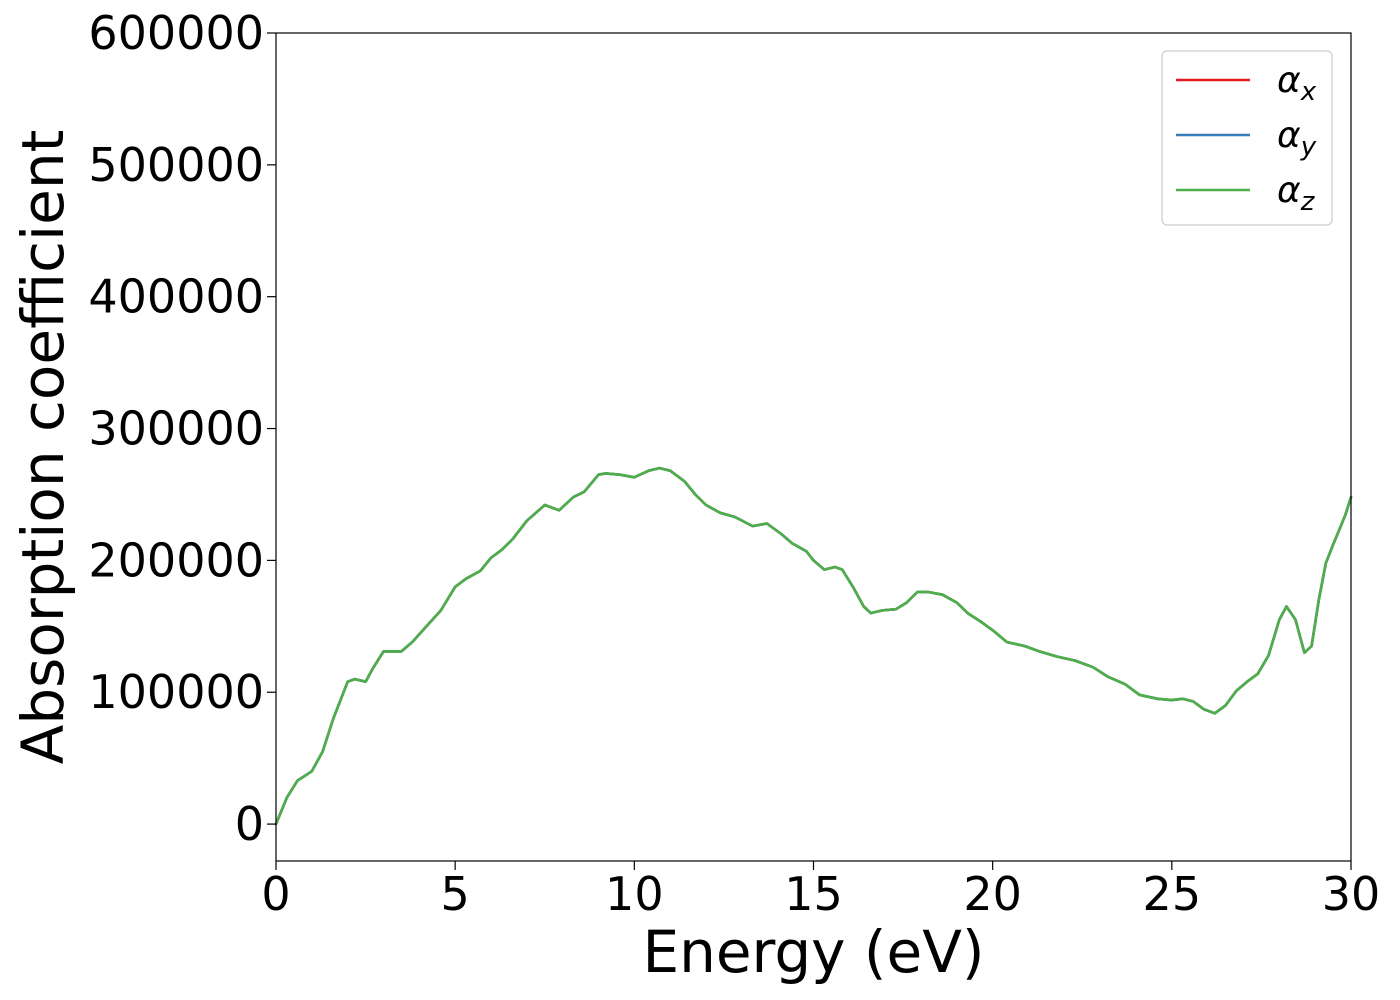 This screenshot has width=1400, height=1000. Describe the element at coordinates (1351, 894) in the screenshot. I see `x-tick-label: 30` at that location.